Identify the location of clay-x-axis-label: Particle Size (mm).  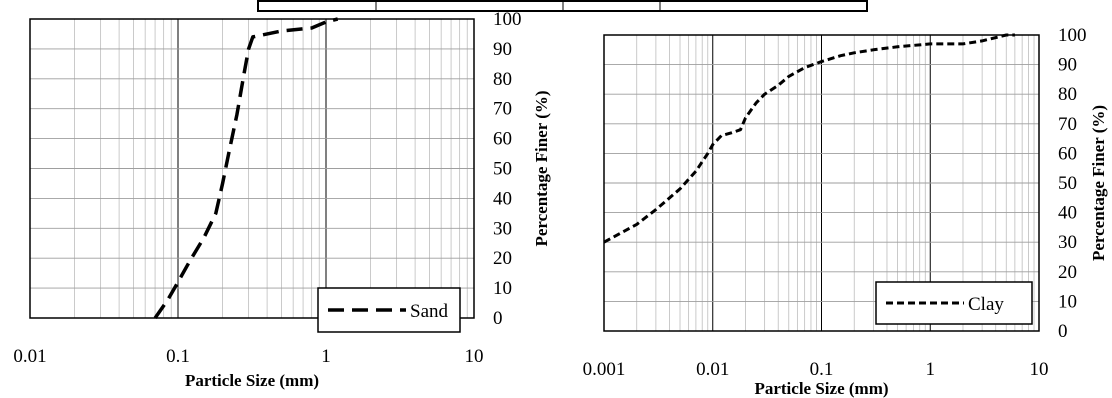
(821, 388).